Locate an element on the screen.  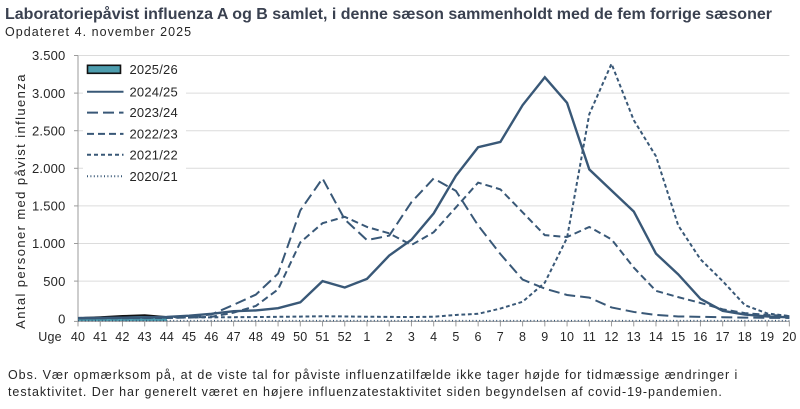
svg-text: 17 is located at coordinates (723, 337).